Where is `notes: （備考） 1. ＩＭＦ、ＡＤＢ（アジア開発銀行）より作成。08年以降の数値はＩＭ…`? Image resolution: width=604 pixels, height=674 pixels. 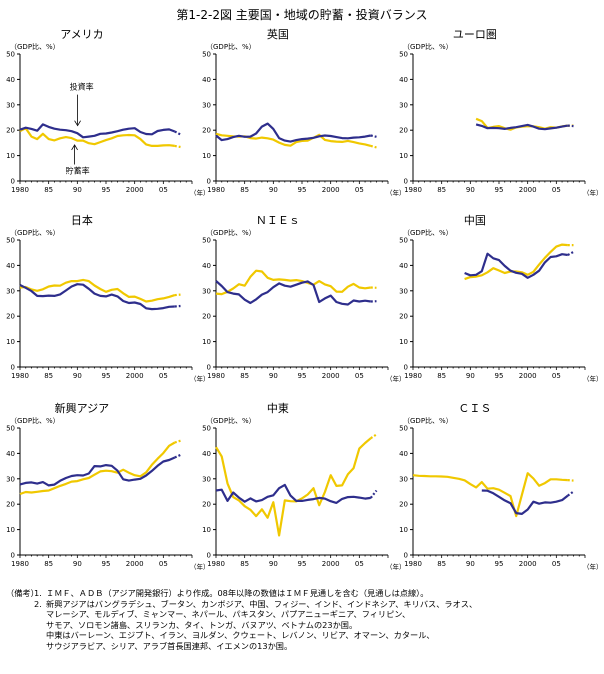
notes: （備考） 1. ＩＭＦ、ＡＤＢ（アジア開発銀行）より作成。08年以降の数値はＩＭ… is located at coordinates (304, 620).